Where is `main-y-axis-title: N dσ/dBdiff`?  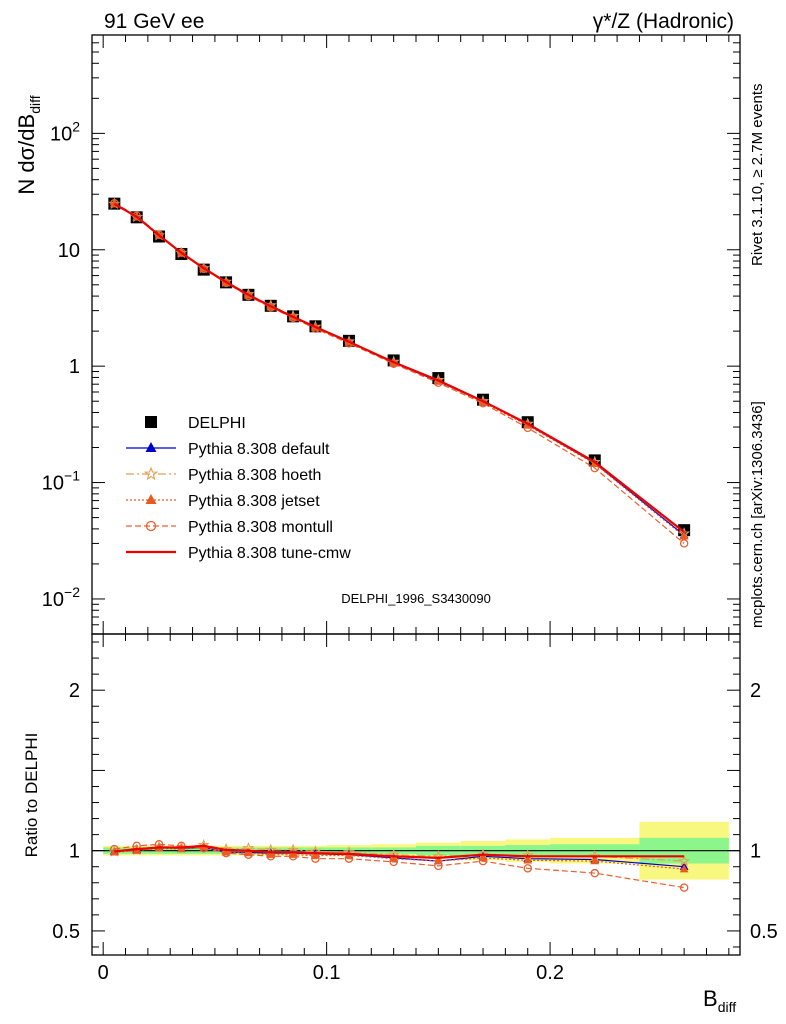
main-y-axis-title: N dσ/dBdiff is located at coordinates (28, 144).